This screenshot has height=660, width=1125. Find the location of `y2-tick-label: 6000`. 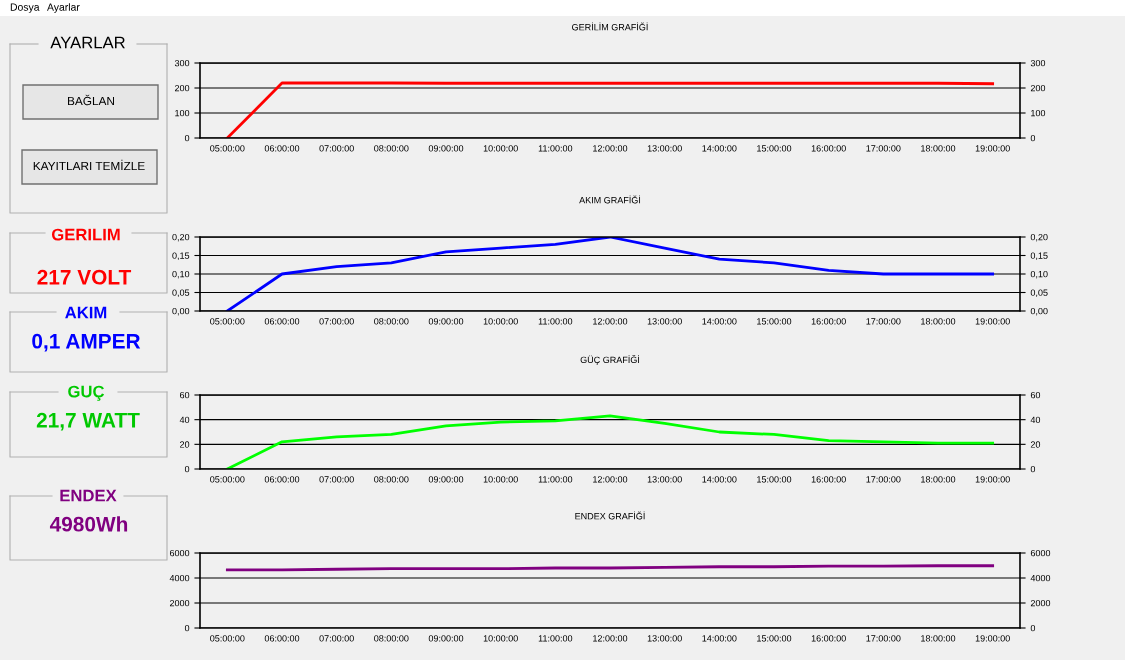

y2-tick-label: 6000 is located at coordinates (1040, 553).